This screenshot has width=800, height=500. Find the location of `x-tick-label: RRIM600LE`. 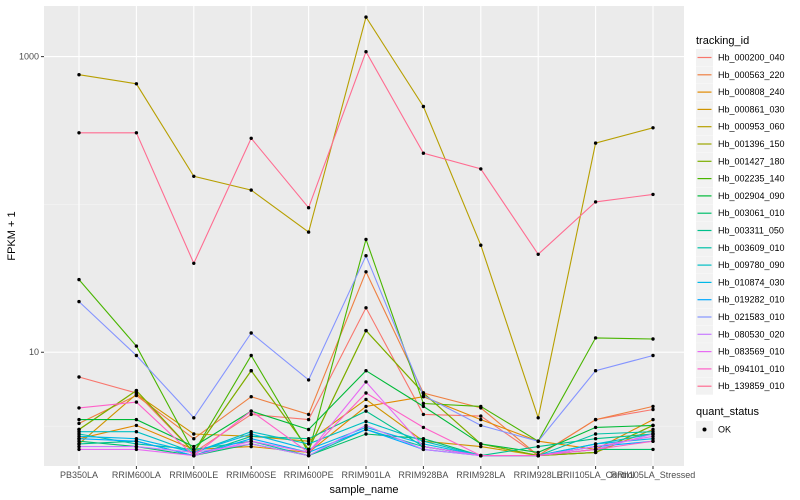

x-tick-label: RRIM600LE is located at coordinates (193, 475).